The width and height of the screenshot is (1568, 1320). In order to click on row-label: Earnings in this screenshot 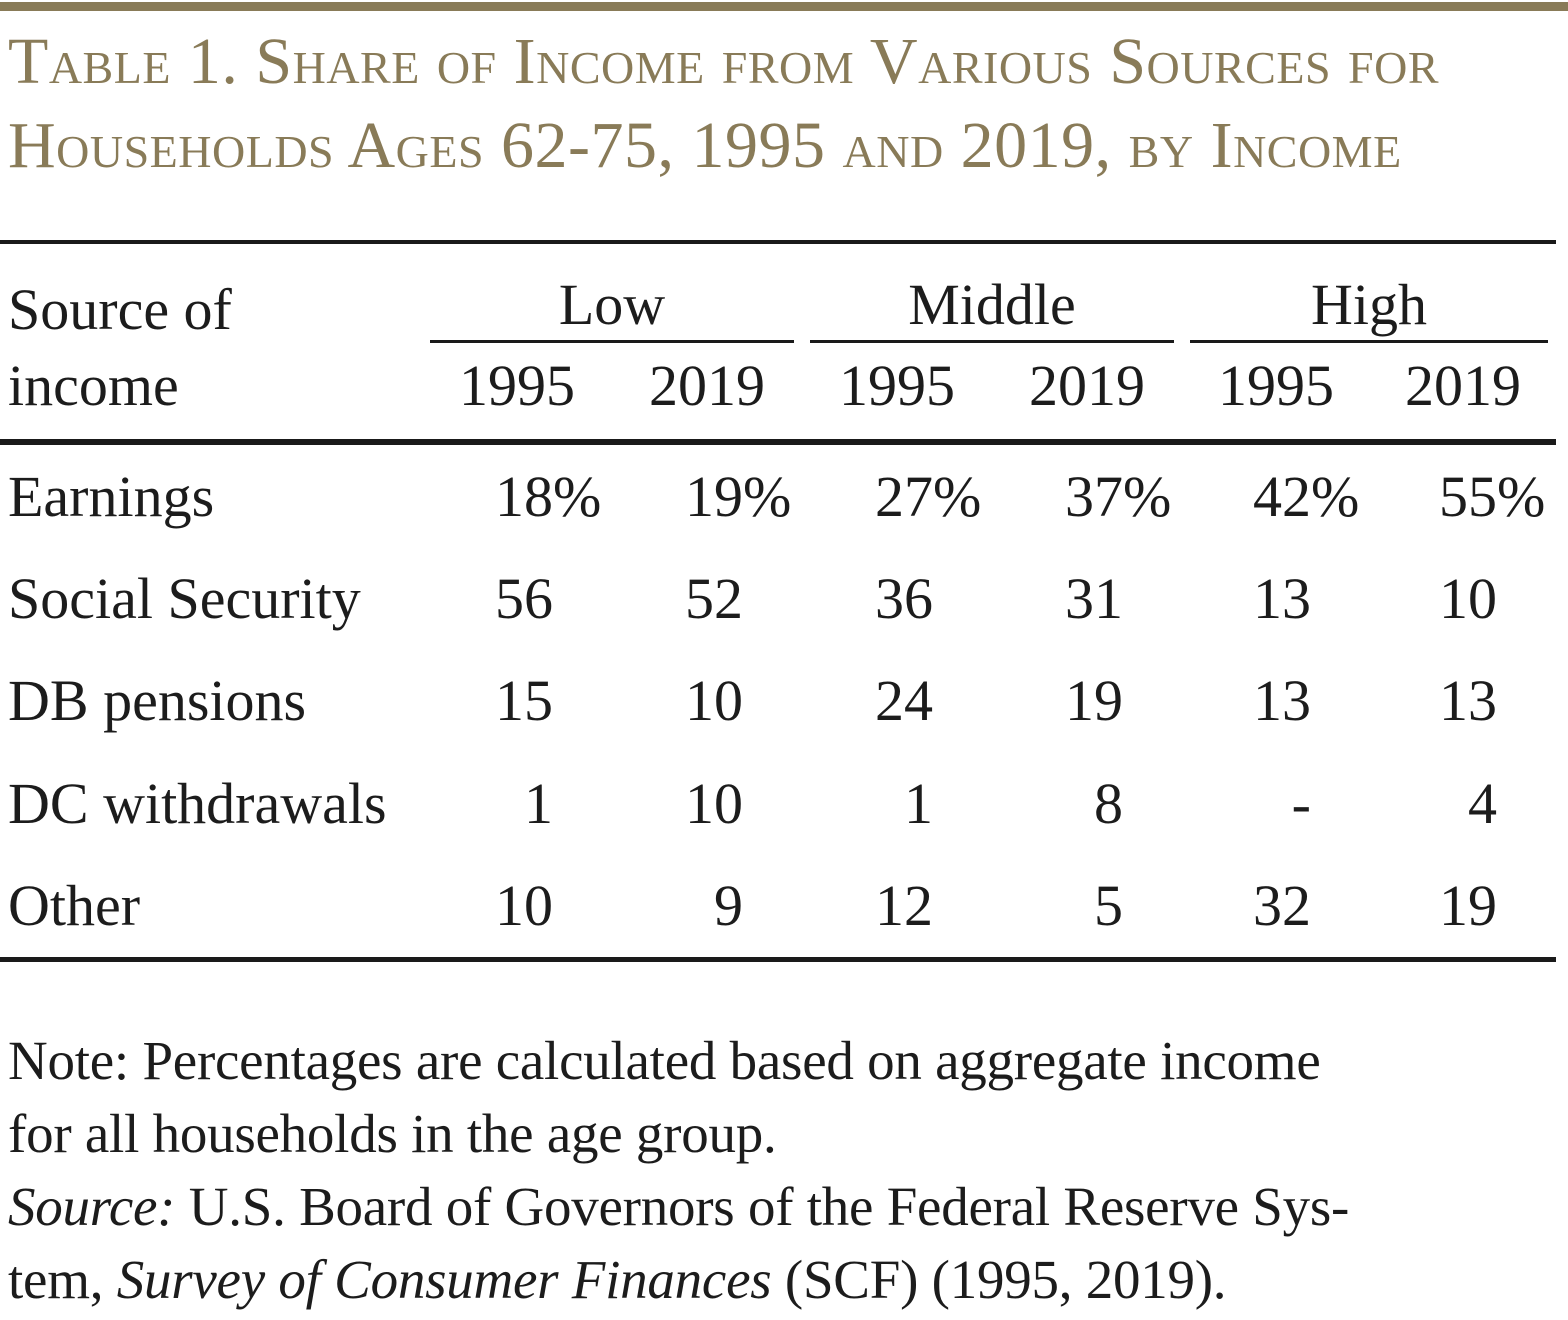, I will do `click(111, 496)`.